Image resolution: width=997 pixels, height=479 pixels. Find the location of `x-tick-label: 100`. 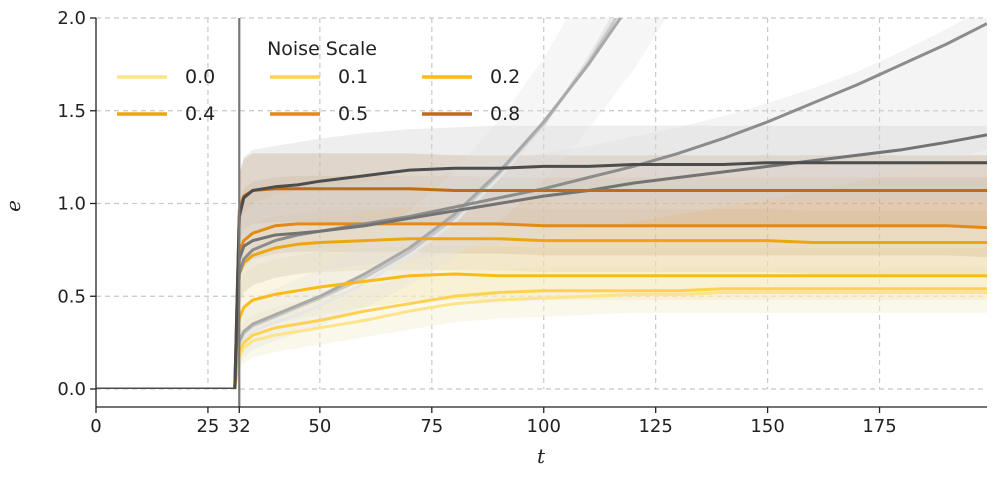

x-tick-label: 100 is located at coordinates (544, 426).